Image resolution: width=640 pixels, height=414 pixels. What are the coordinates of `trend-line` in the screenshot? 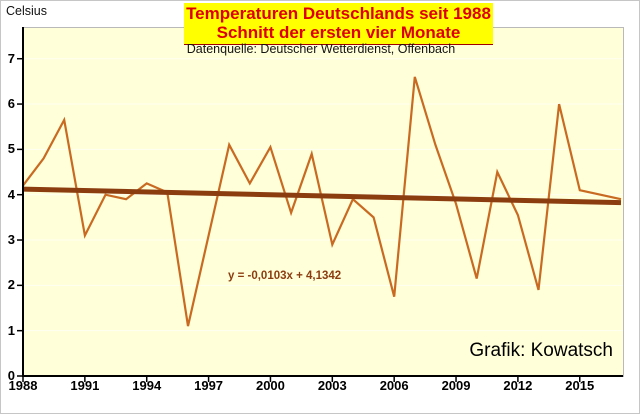 It's located at (322, 196).